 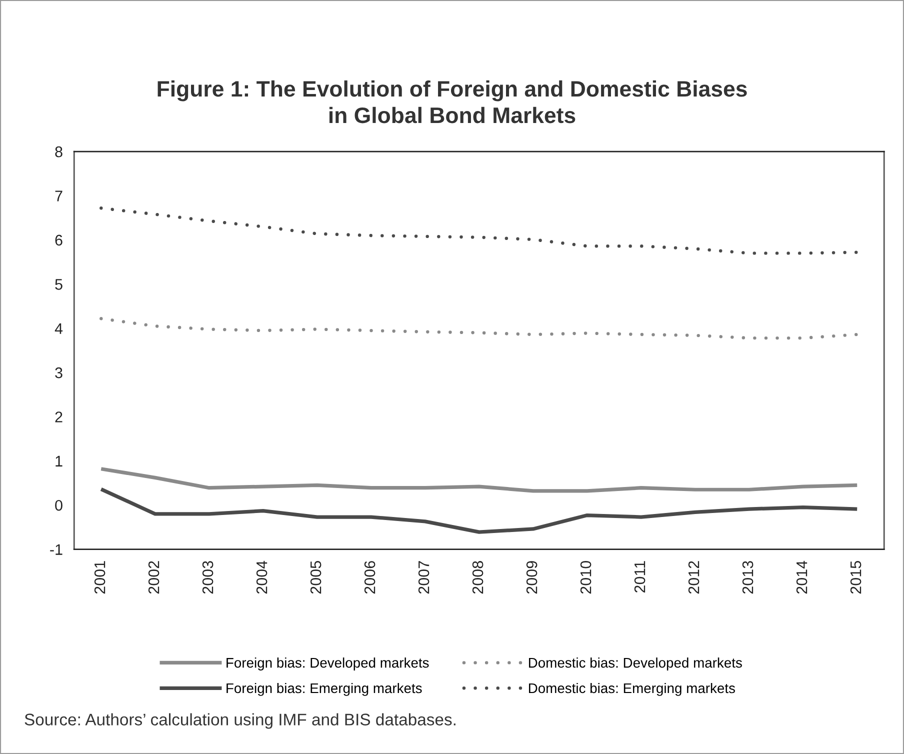 What do you see at coordinates (370, 577) in the screenshot?
I see `x-tick-label: 2006` at bounding box center [370, 577].